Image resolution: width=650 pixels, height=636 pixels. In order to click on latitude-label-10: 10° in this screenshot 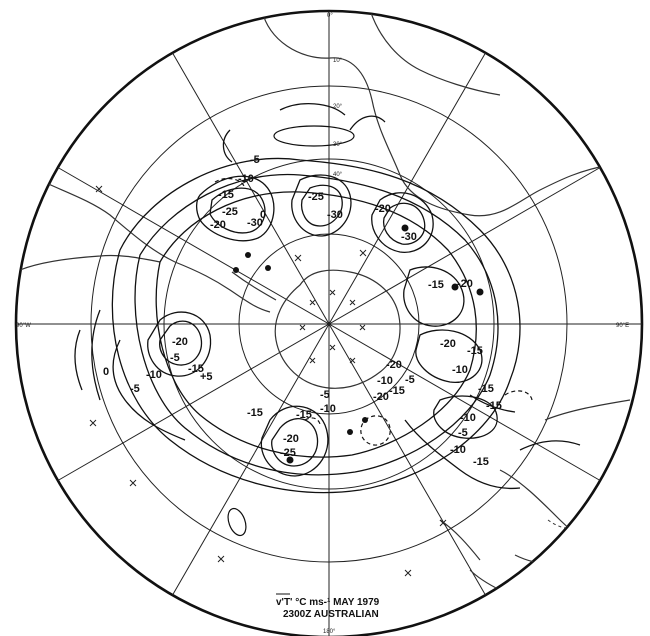, I will do `click(338, 61)`.